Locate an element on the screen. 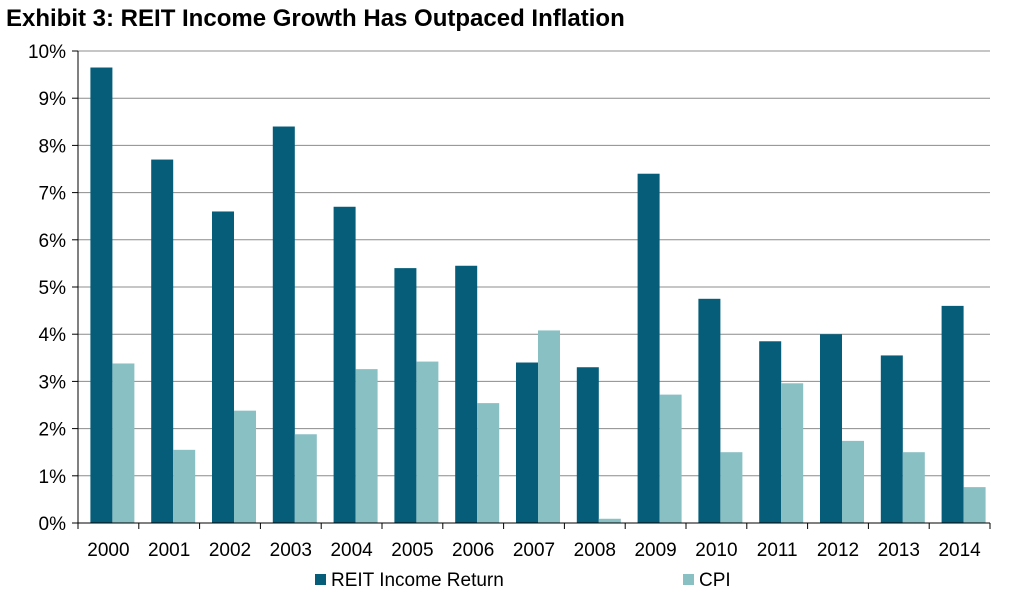  y-tick-label: 1% is located at coordinates (53, 477).